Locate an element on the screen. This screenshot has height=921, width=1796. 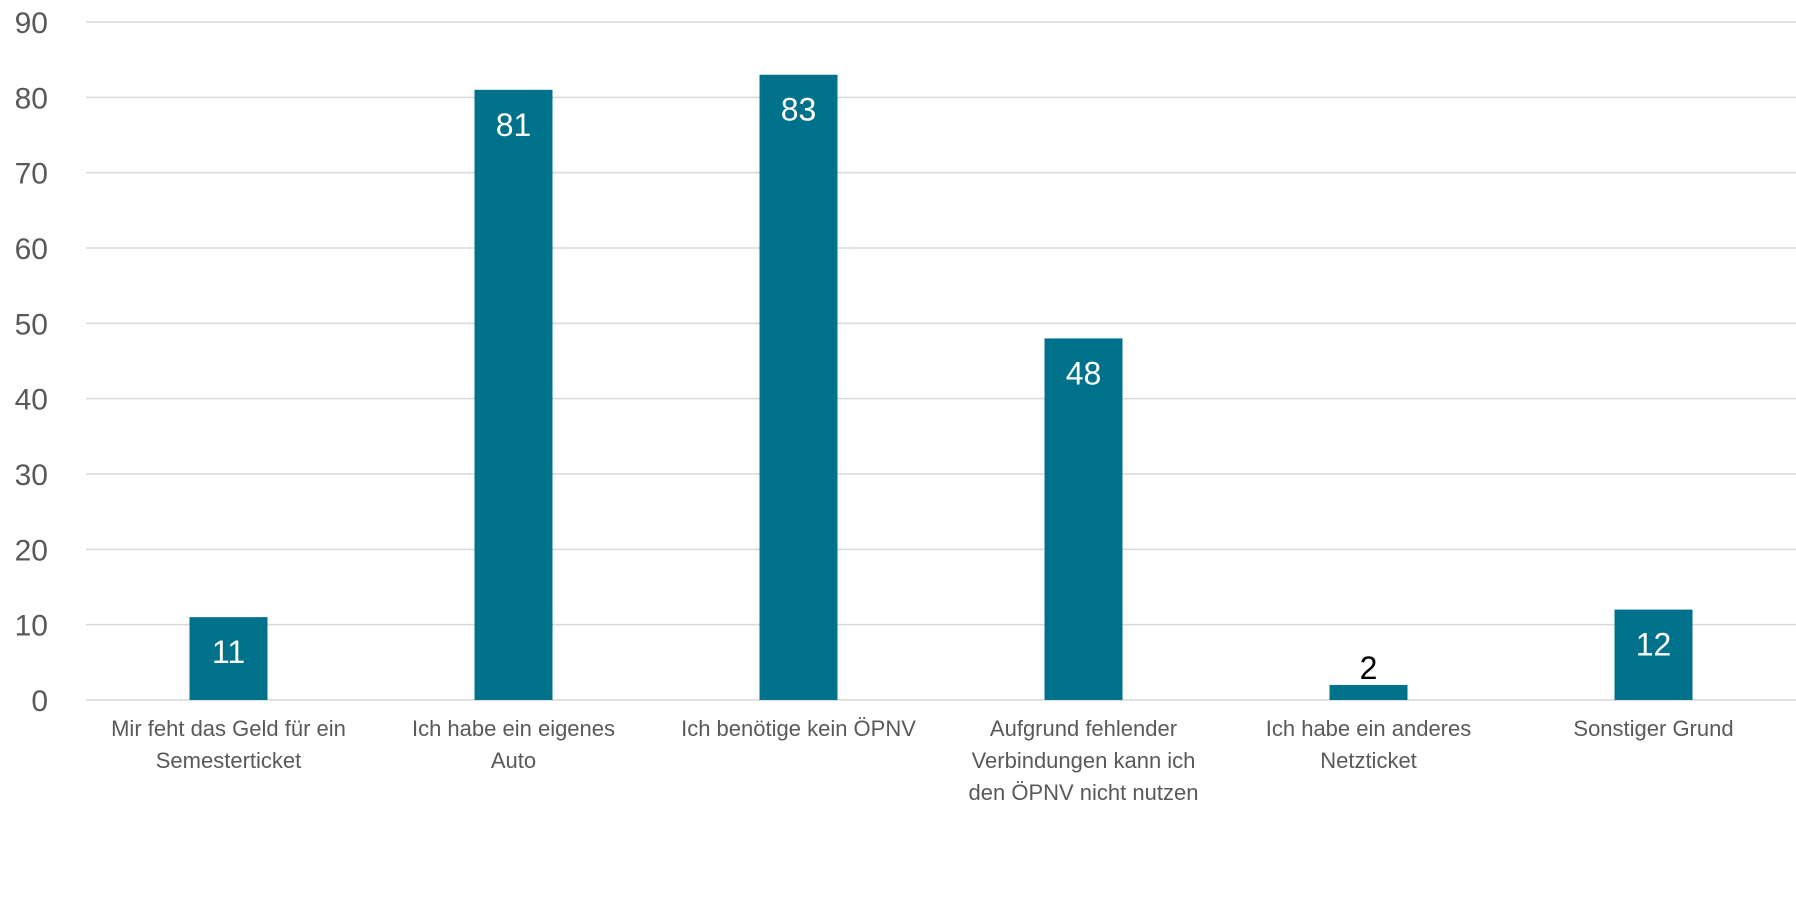
x-tick-label-line: Aufgrund fehlender is located at coordinates (1083, 728).